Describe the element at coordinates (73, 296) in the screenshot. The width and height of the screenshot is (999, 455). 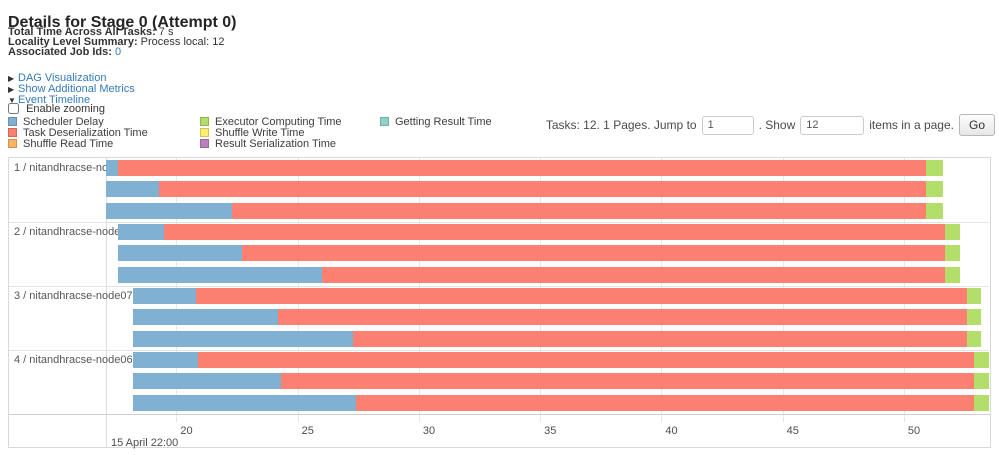
I see `executor-label: 3 / nitandhracse-node07` at that location.